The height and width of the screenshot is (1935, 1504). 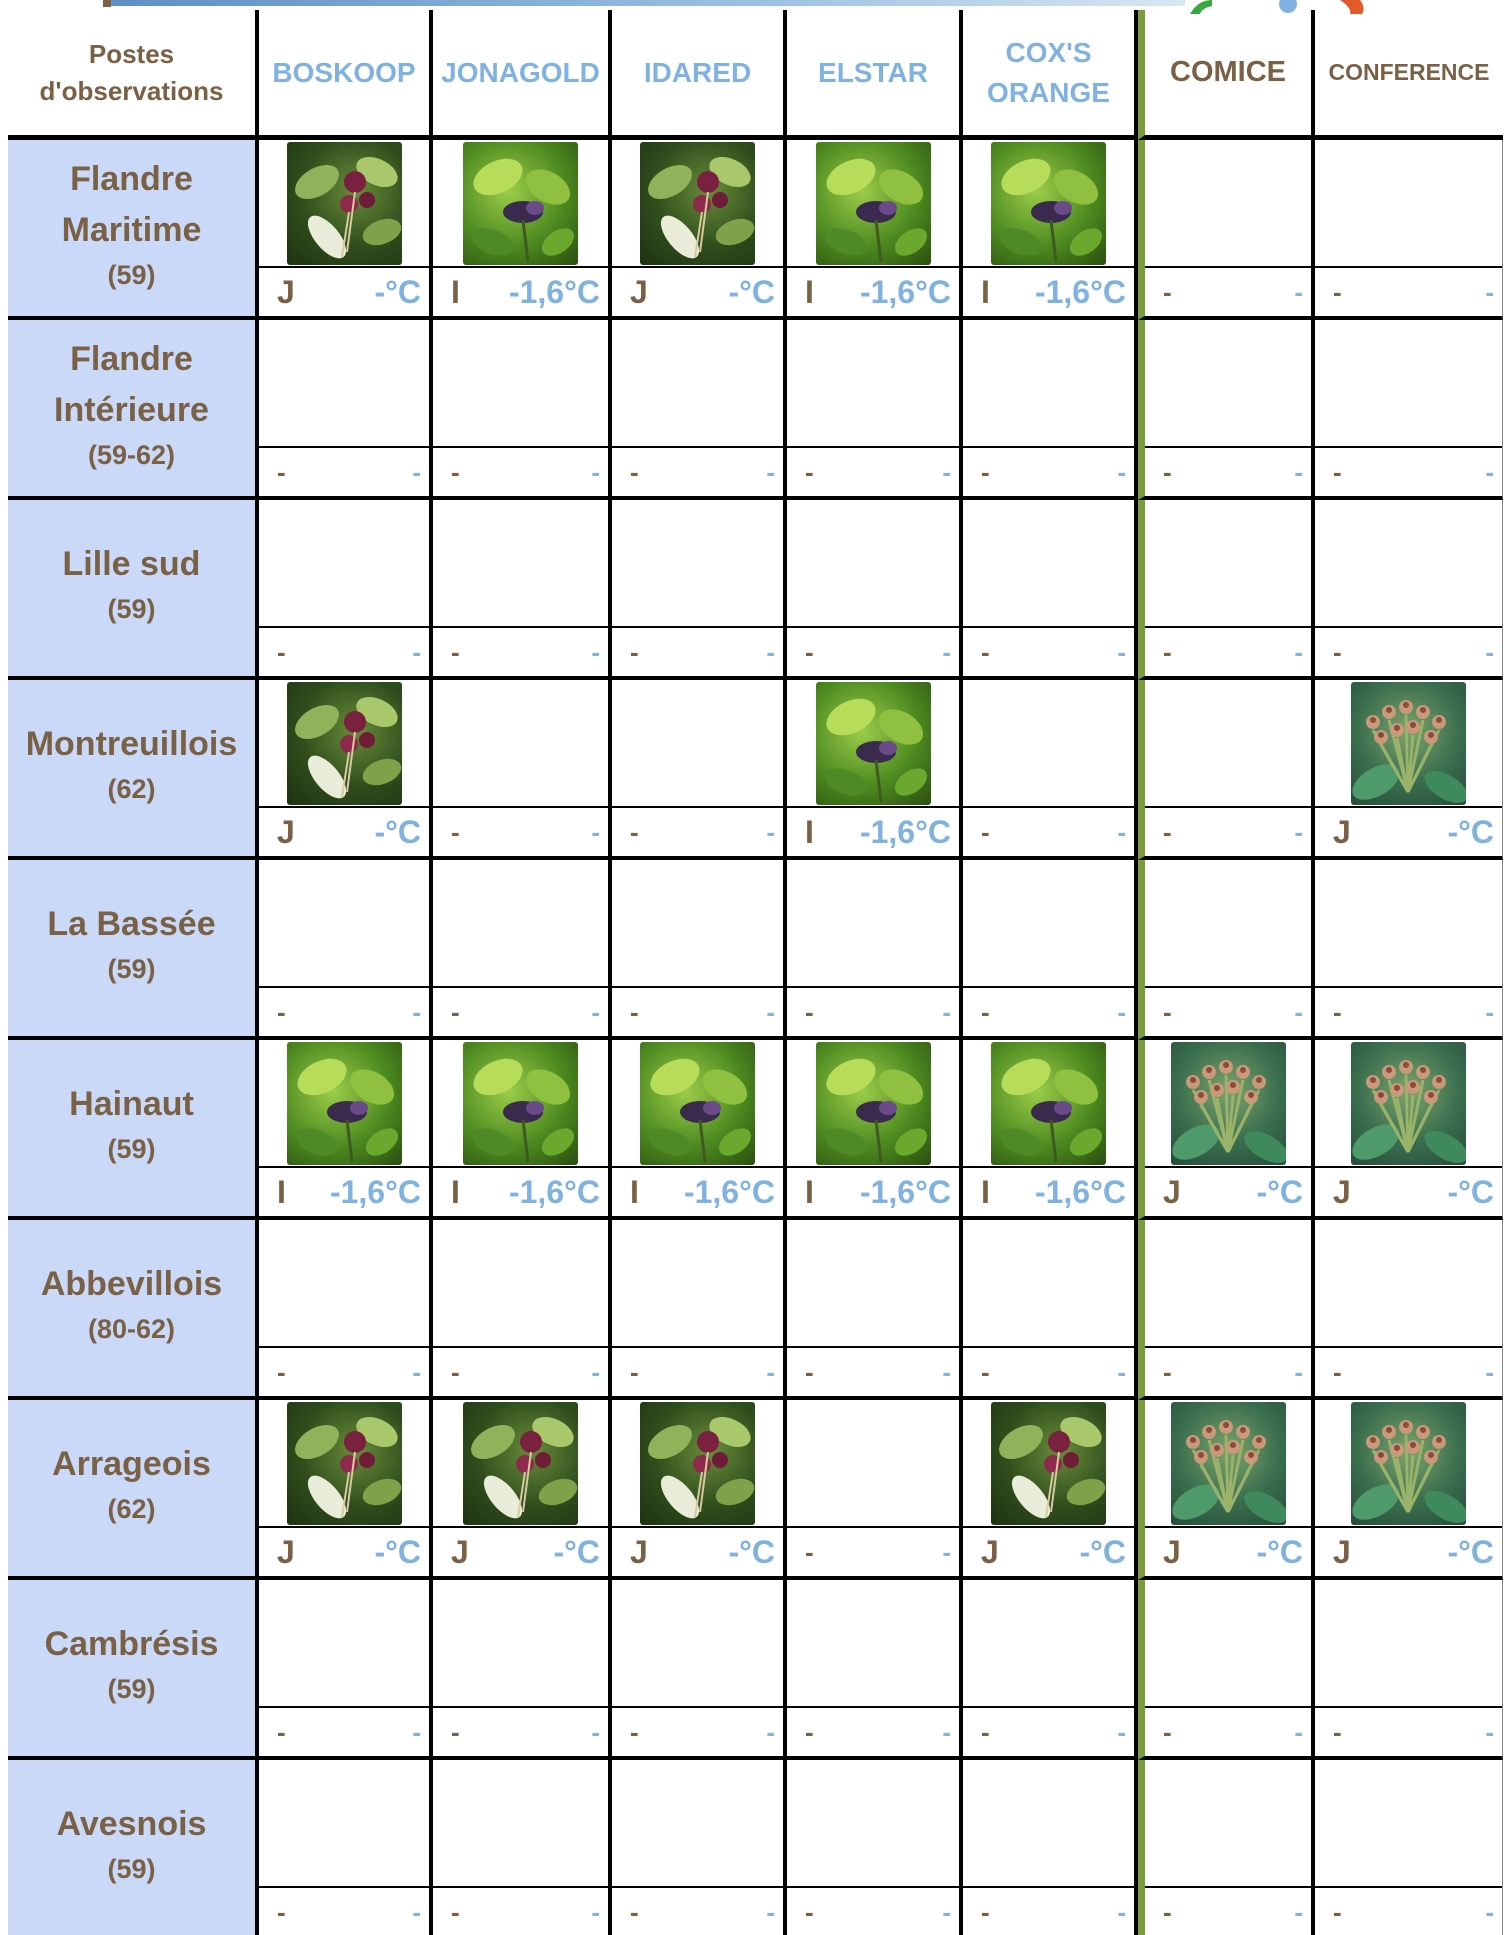 I want to click on station-department: (59), so click(x=131, y=969).